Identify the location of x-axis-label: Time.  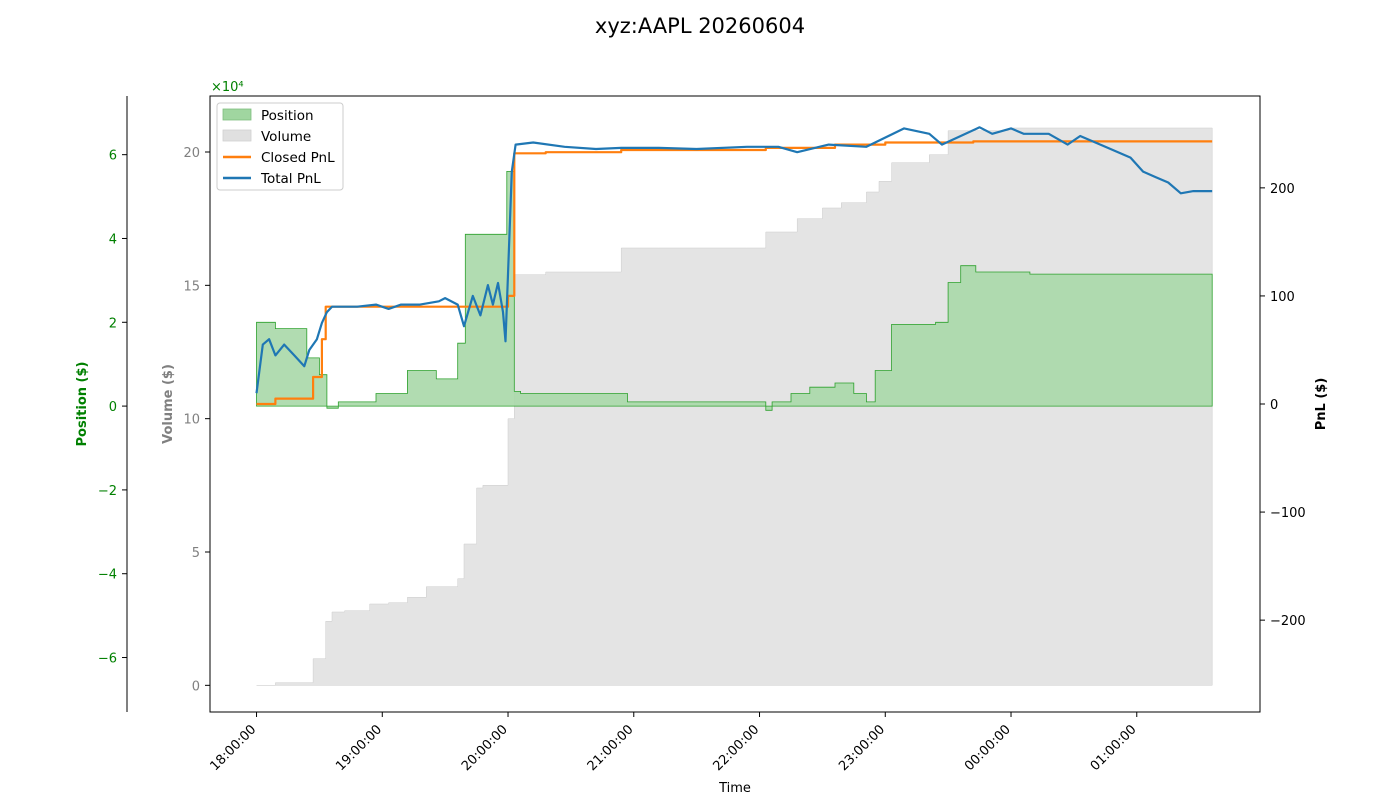
(734, 788).